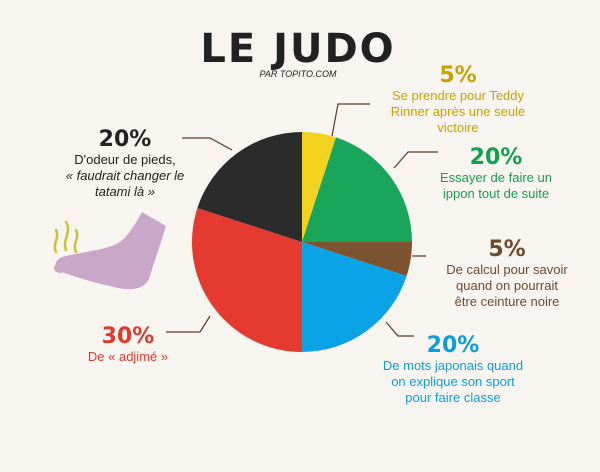 The width and height of the screenshot is (600, 472). What do you see at coordinates (507, 301) in the screenshot?
I see `description-calcul-line-3: être ceinture noire` at bounding box center [507, 301].